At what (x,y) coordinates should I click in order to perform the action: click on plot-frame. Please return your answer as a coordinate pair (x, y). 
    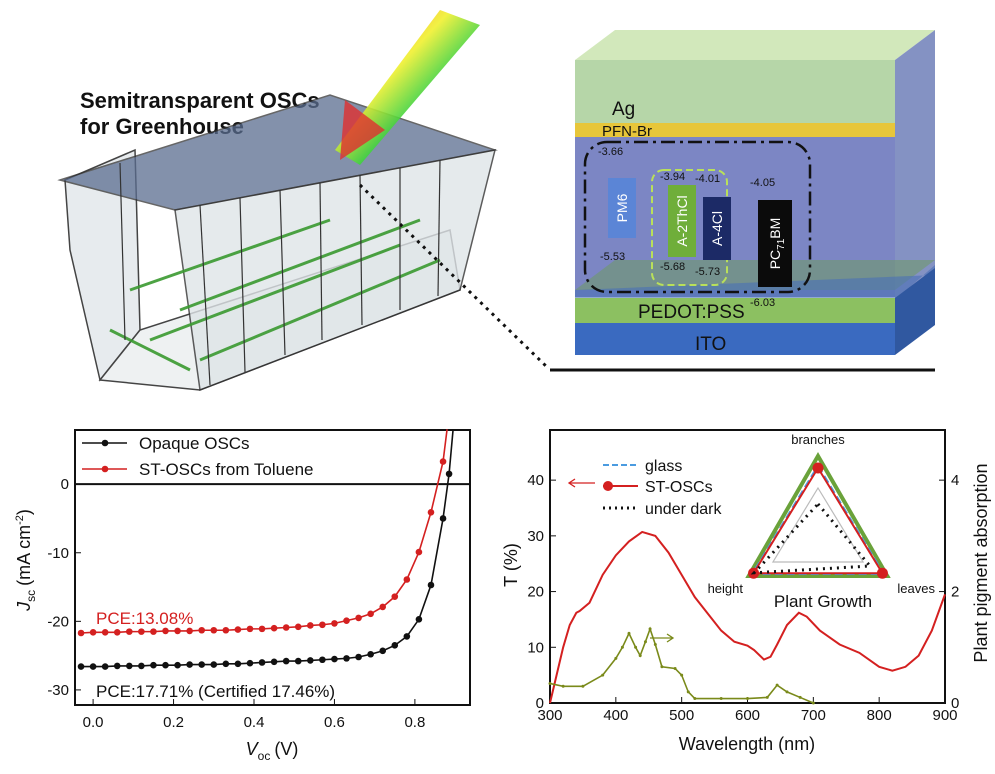
    Looking at the image, I should click on (272, 567).